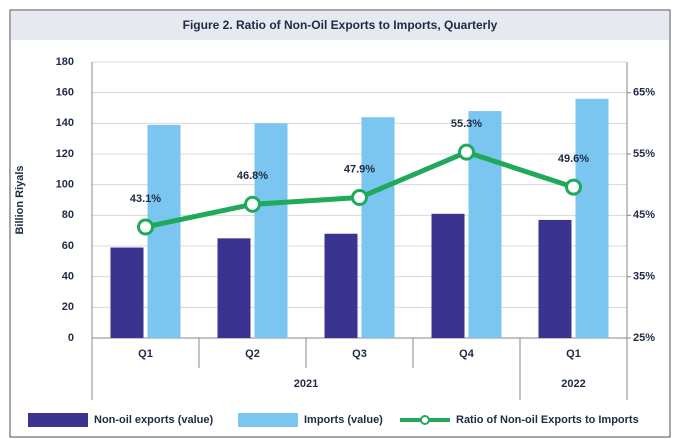 Image resolution: width=681 pixels, height=439 pixels. I want to click on x-tick-label: Q3, so click(359, 354).